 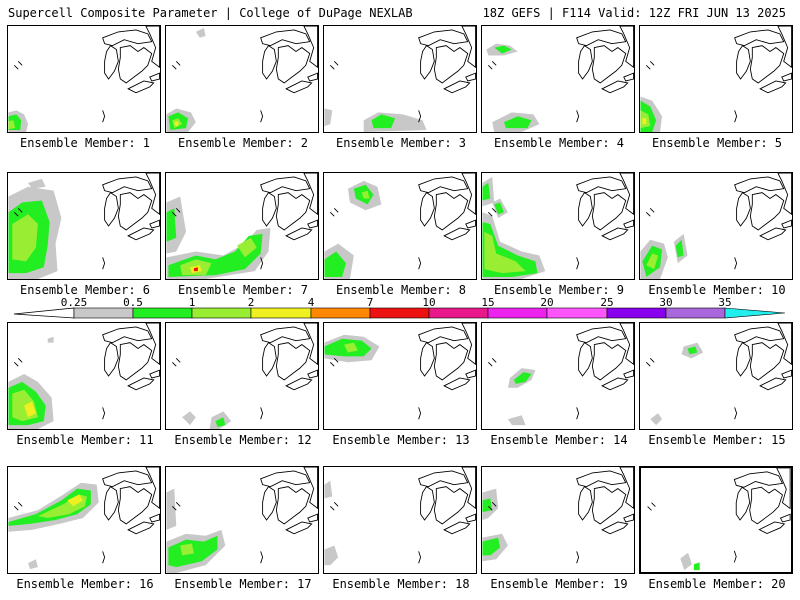 I want to click on member-label: Ensemble Member: 9, so click(x=559, y=290).